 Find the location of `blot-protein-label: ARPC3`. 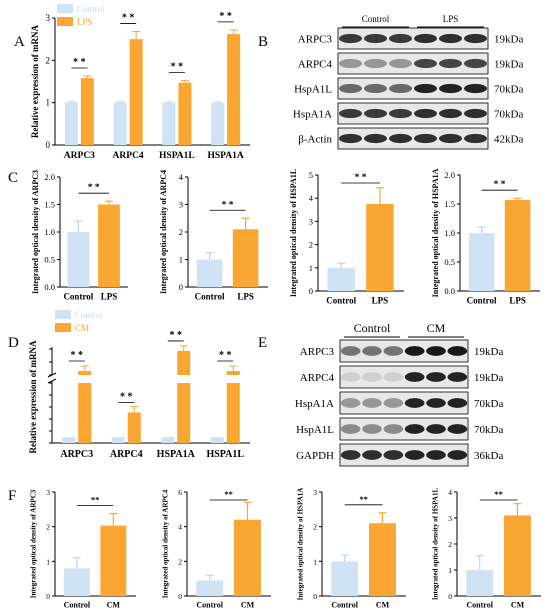

blot-protein-label: ARPC3 is located at coordinates (315, 40).